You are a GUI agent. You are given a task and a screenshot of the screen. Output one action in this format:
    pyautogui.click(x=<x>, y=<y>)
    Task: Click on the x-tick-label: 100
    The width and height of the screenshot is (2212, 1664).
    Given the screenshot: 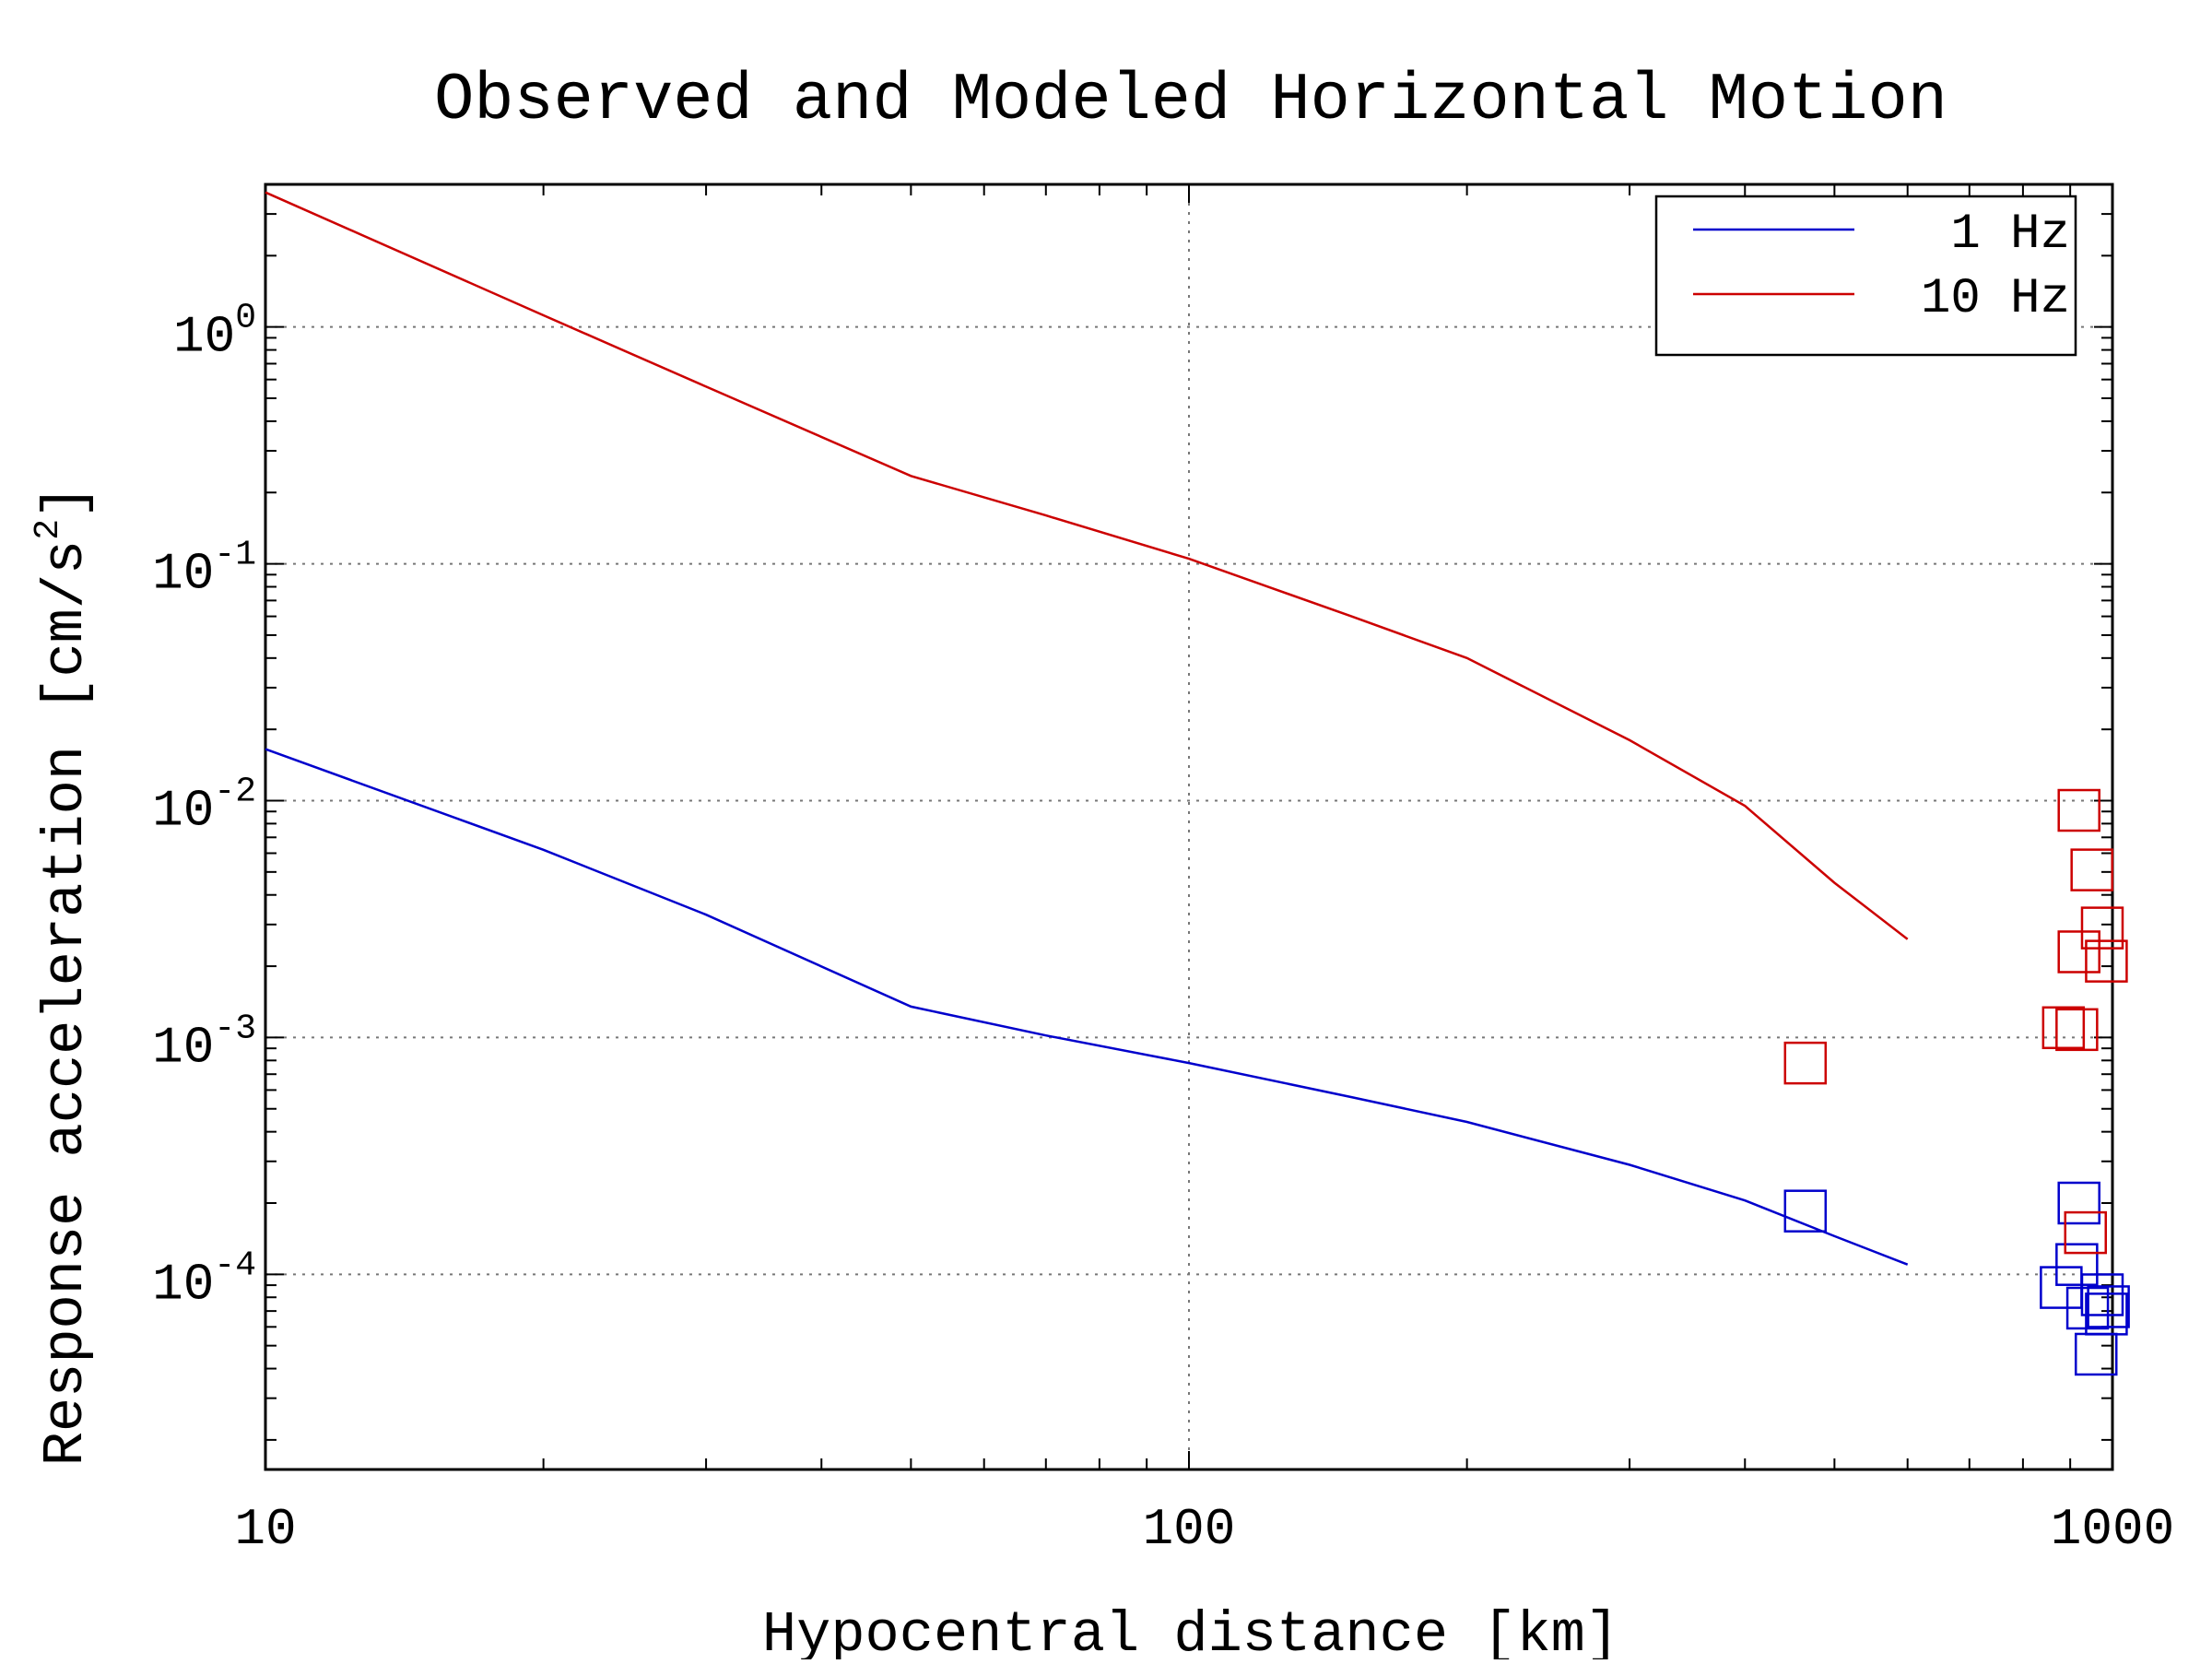 What is the action you would take?
    pyautogui.click(x=1189, y=1529)
    